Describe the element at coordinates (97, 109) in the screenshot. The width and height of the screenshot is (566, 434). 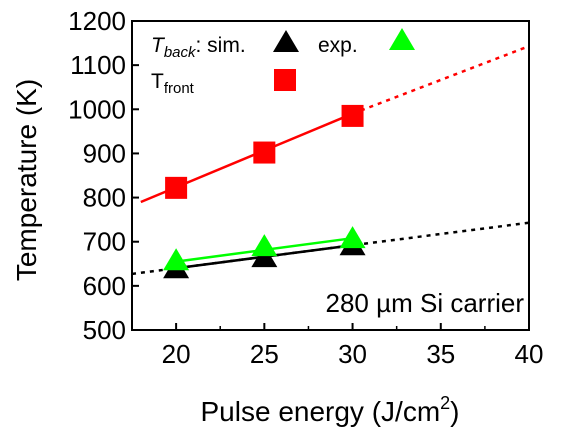
I see `y-tick-label: 1000` at that location.